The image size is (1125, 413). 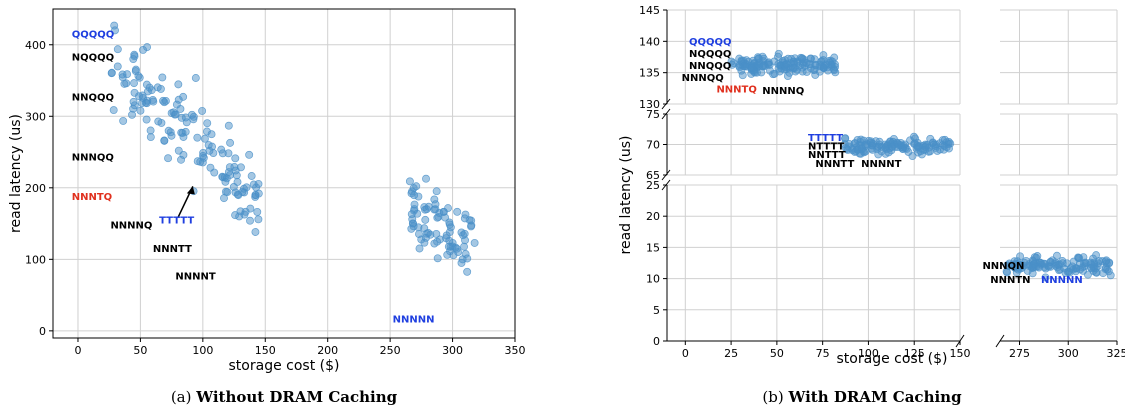 I want to click on config-label: TTTTT, so click(x=825, y=138).